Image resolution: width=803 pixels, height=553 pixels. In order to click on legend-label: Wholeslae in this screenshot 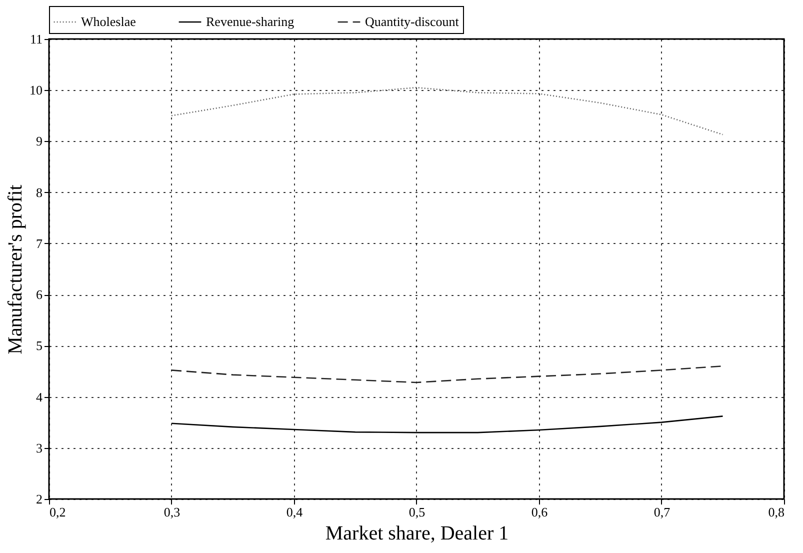, I will do `click(108, 21)`.